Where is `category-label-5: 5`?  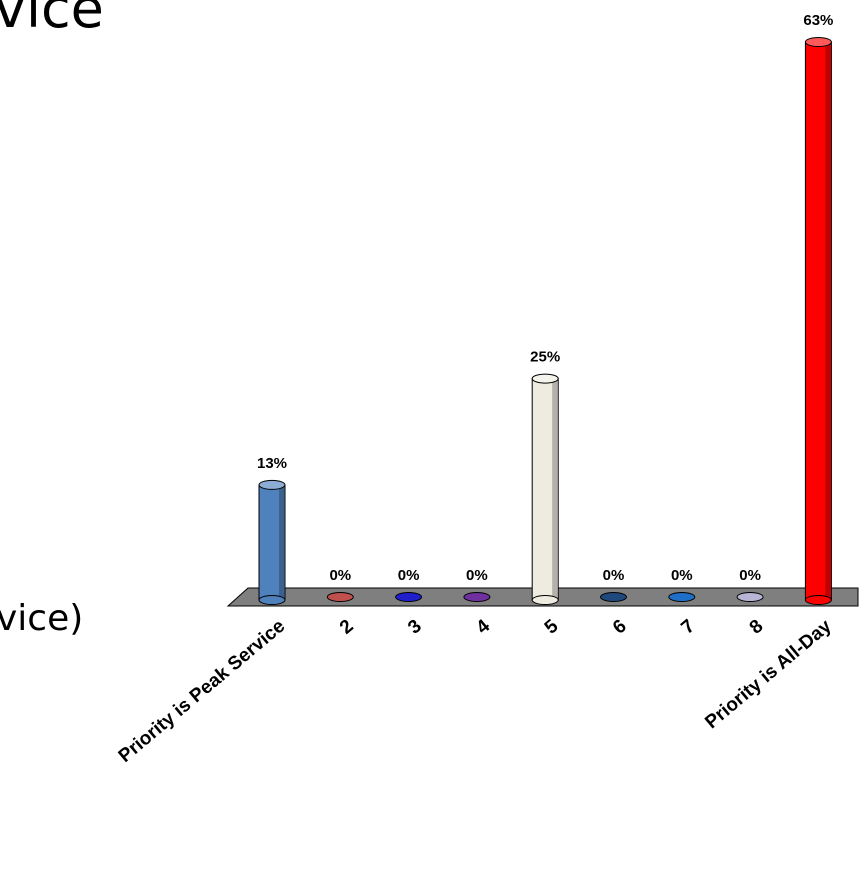
category-label-5: 5 is located at coordinates (552, 626).